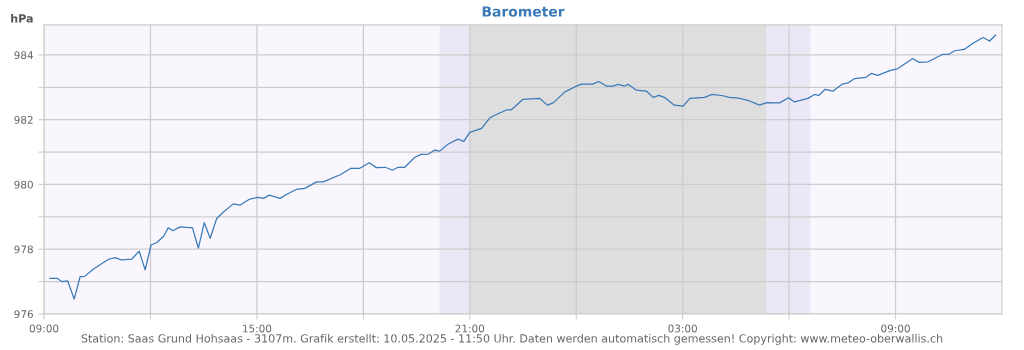 This screenshot has height=350, width=1024. I want to click on x-tick-label: 15:00, so click(257, 328).